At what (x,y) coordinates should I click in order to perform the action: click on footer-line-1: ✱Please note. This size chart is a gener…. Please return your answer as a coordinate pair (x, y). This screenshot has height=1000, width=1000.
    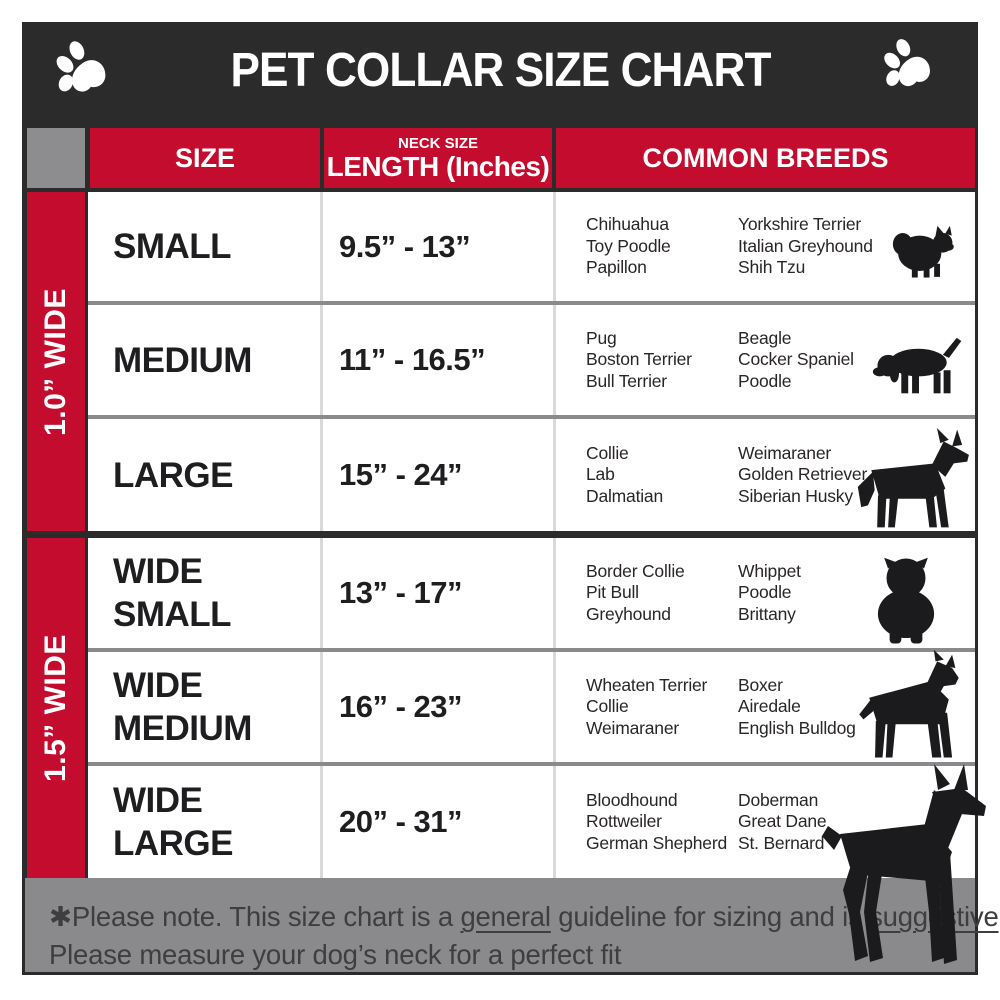
    Looking at the image, I should click on (524, 917).